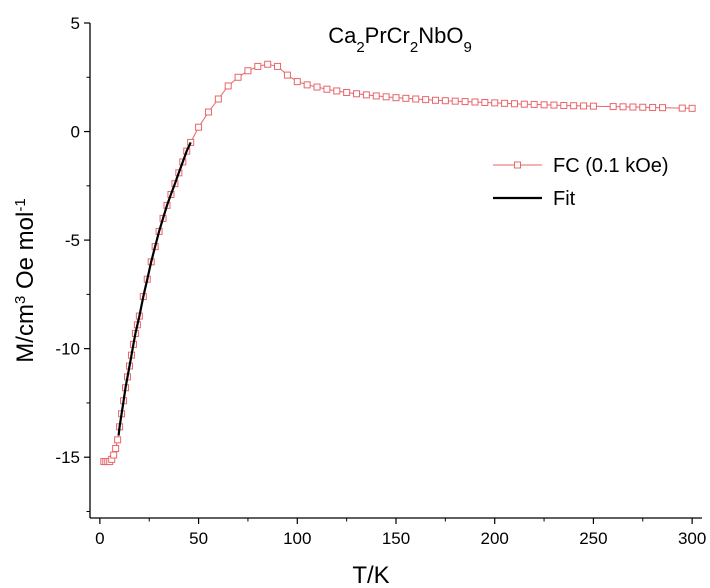 This screenshot has height=588, width=710. Describe the element at coordinates (99, 538) in the screenshot. I see `x-tick-label: 0` at that location.